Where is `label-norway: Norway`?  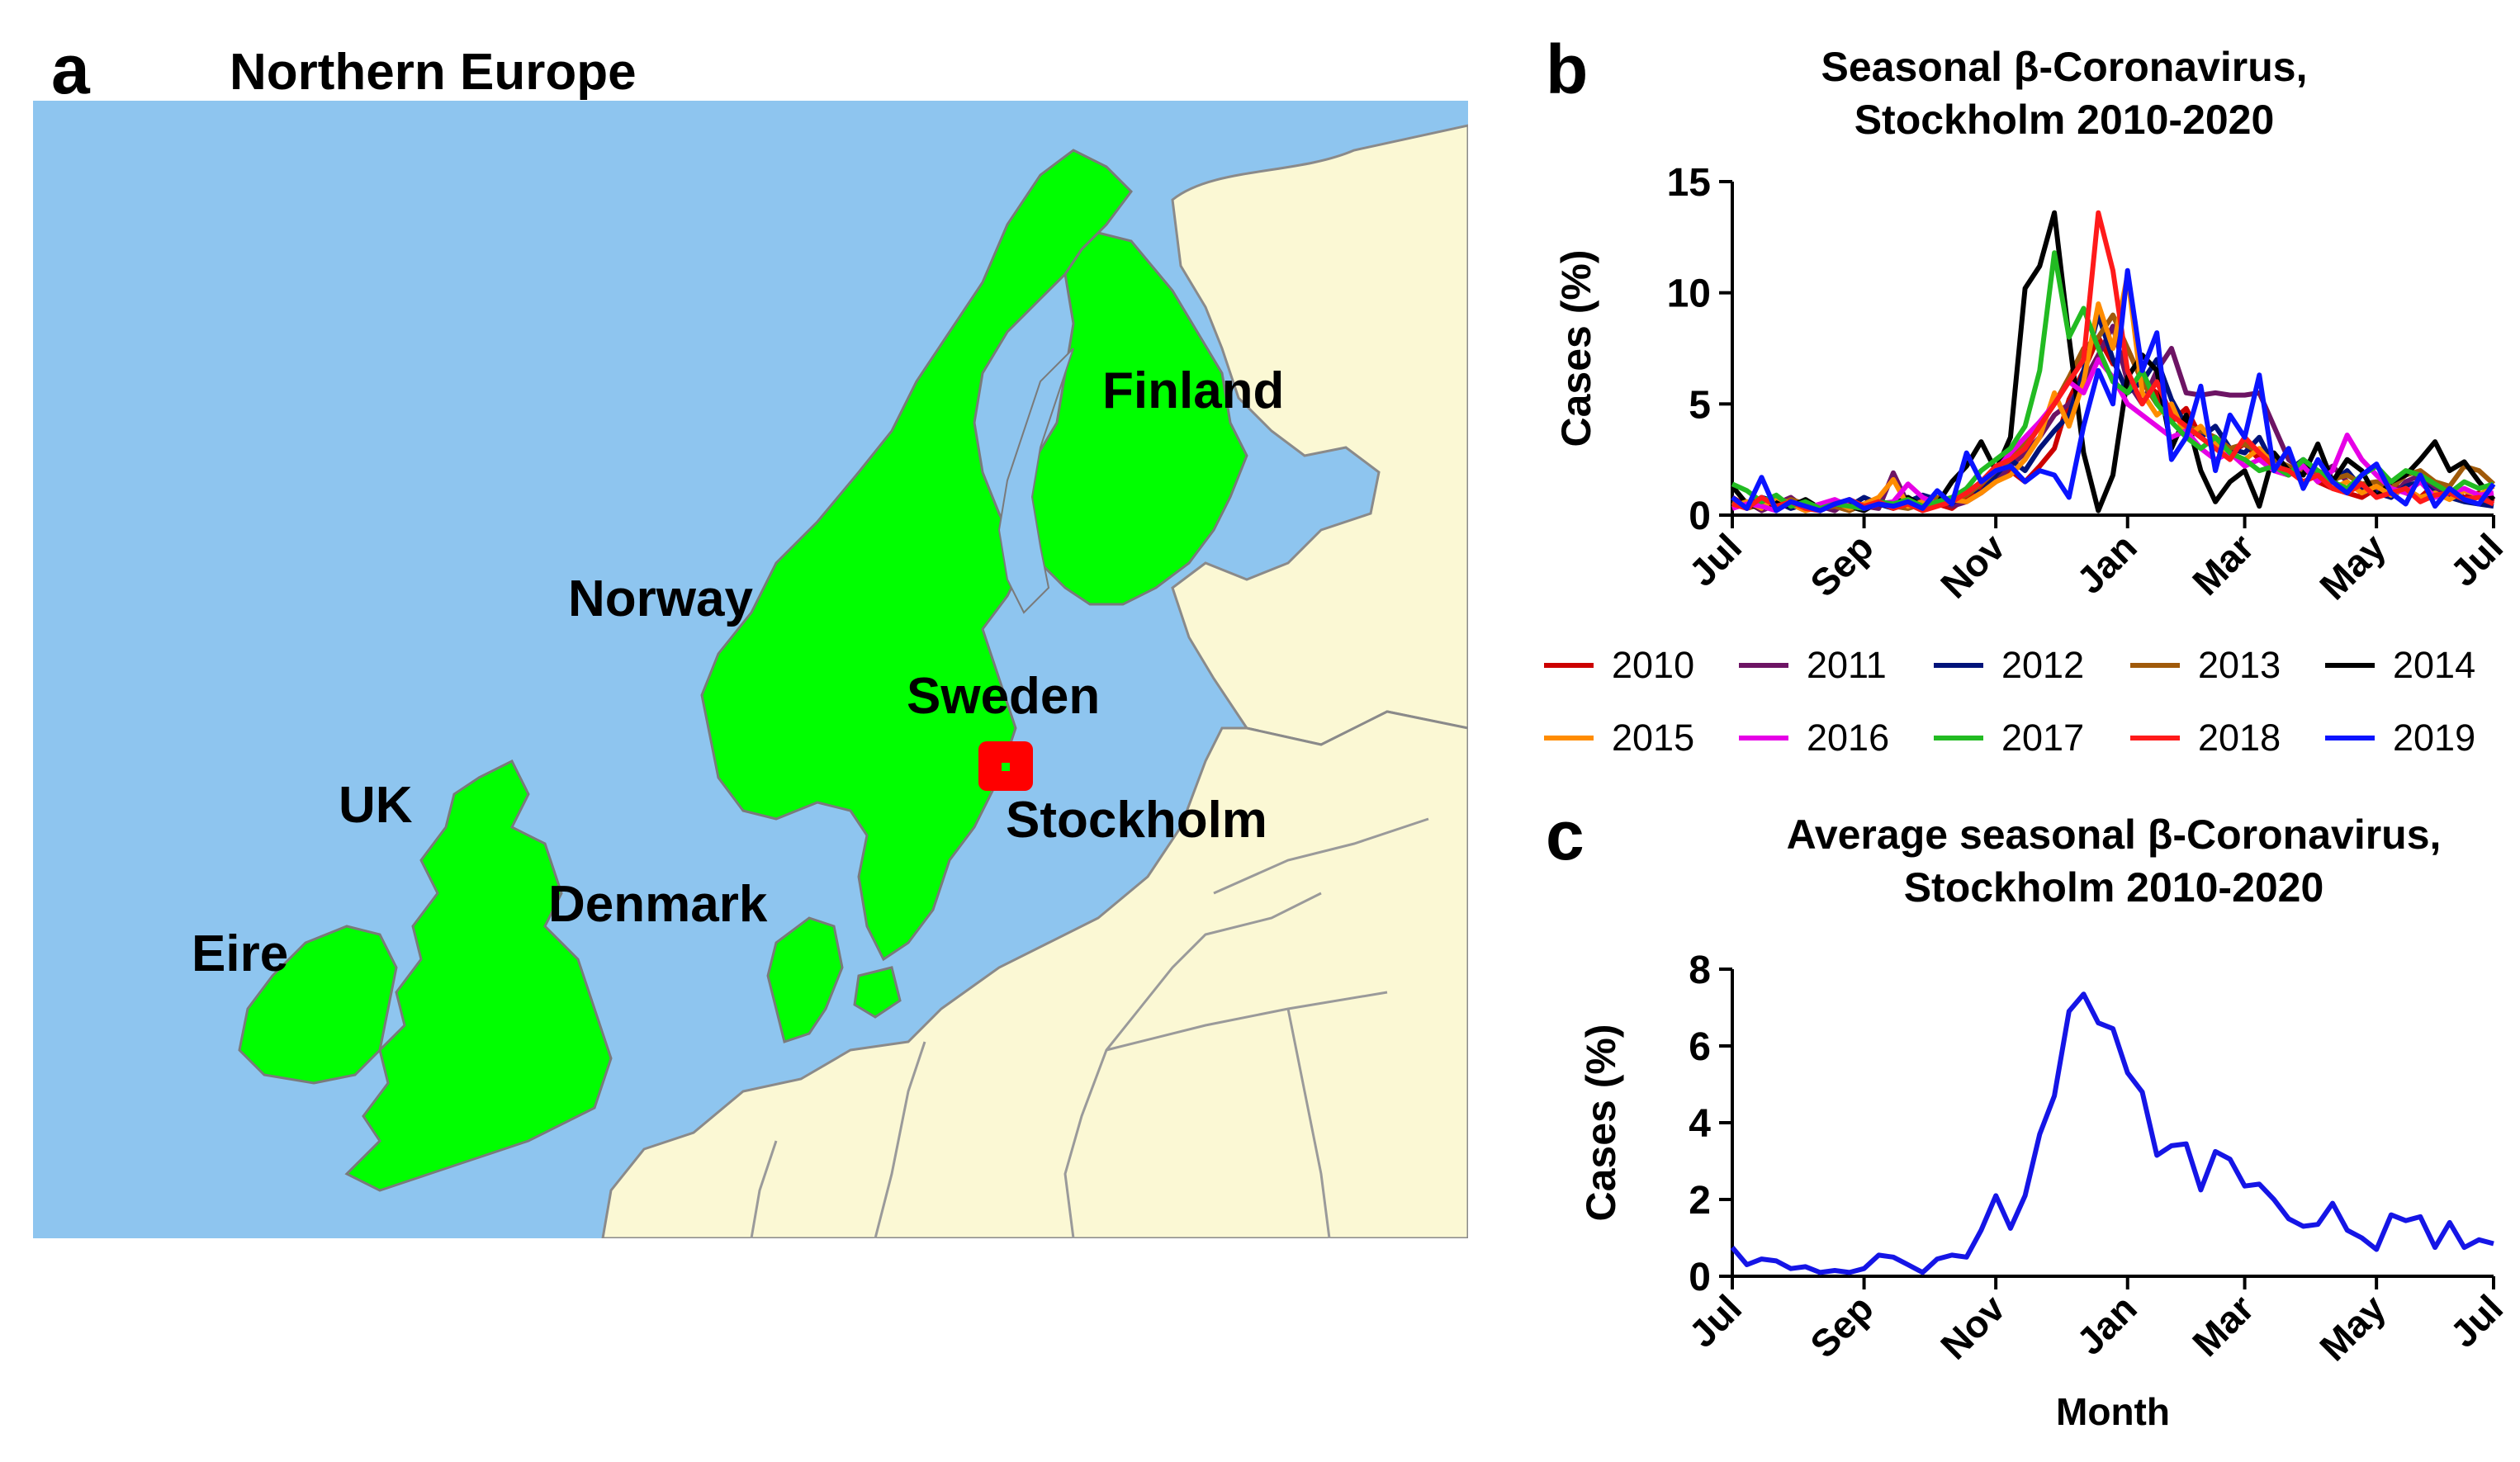 label-norway: Norway is located at coordinates (660, 599).